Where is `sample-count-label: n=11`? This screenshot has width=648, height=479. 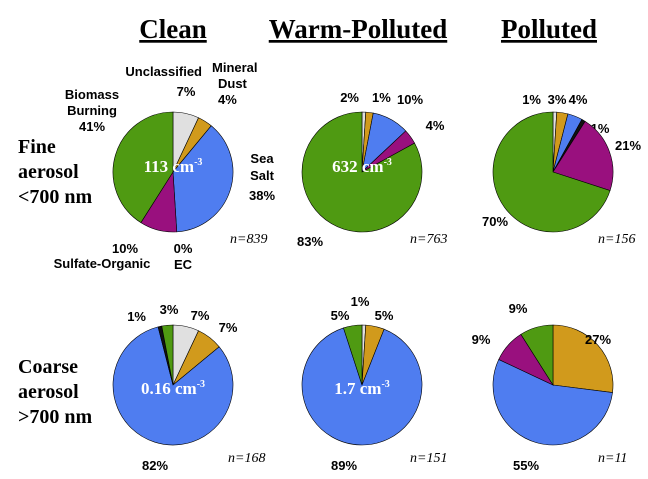 sample-count-label: n=11 is located at coordinates (612, 458).